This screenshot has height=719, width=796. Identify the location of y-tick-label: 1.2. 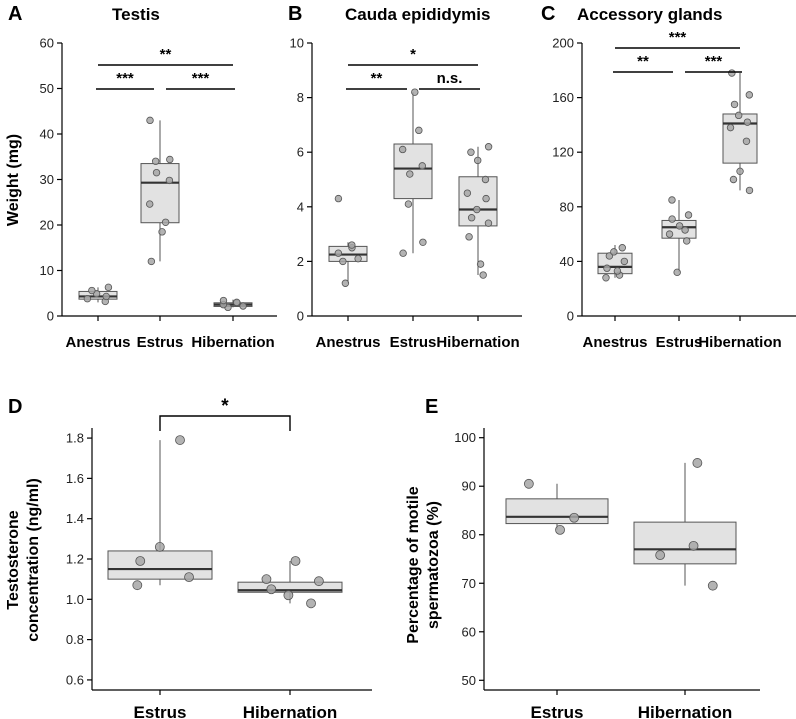
(75, 559).